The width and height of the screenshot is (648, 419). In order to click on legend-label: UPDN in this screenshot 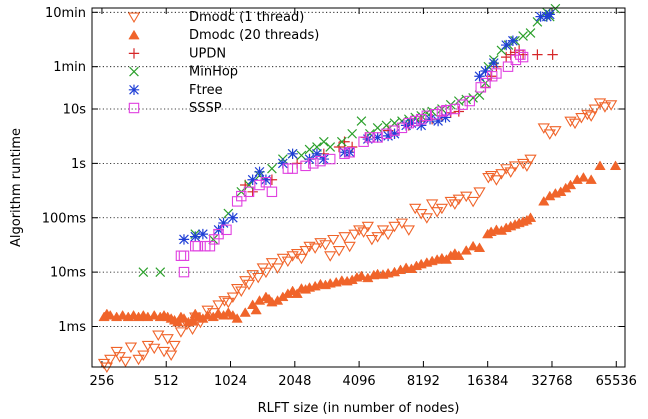, I will do `click(207, 53)`.